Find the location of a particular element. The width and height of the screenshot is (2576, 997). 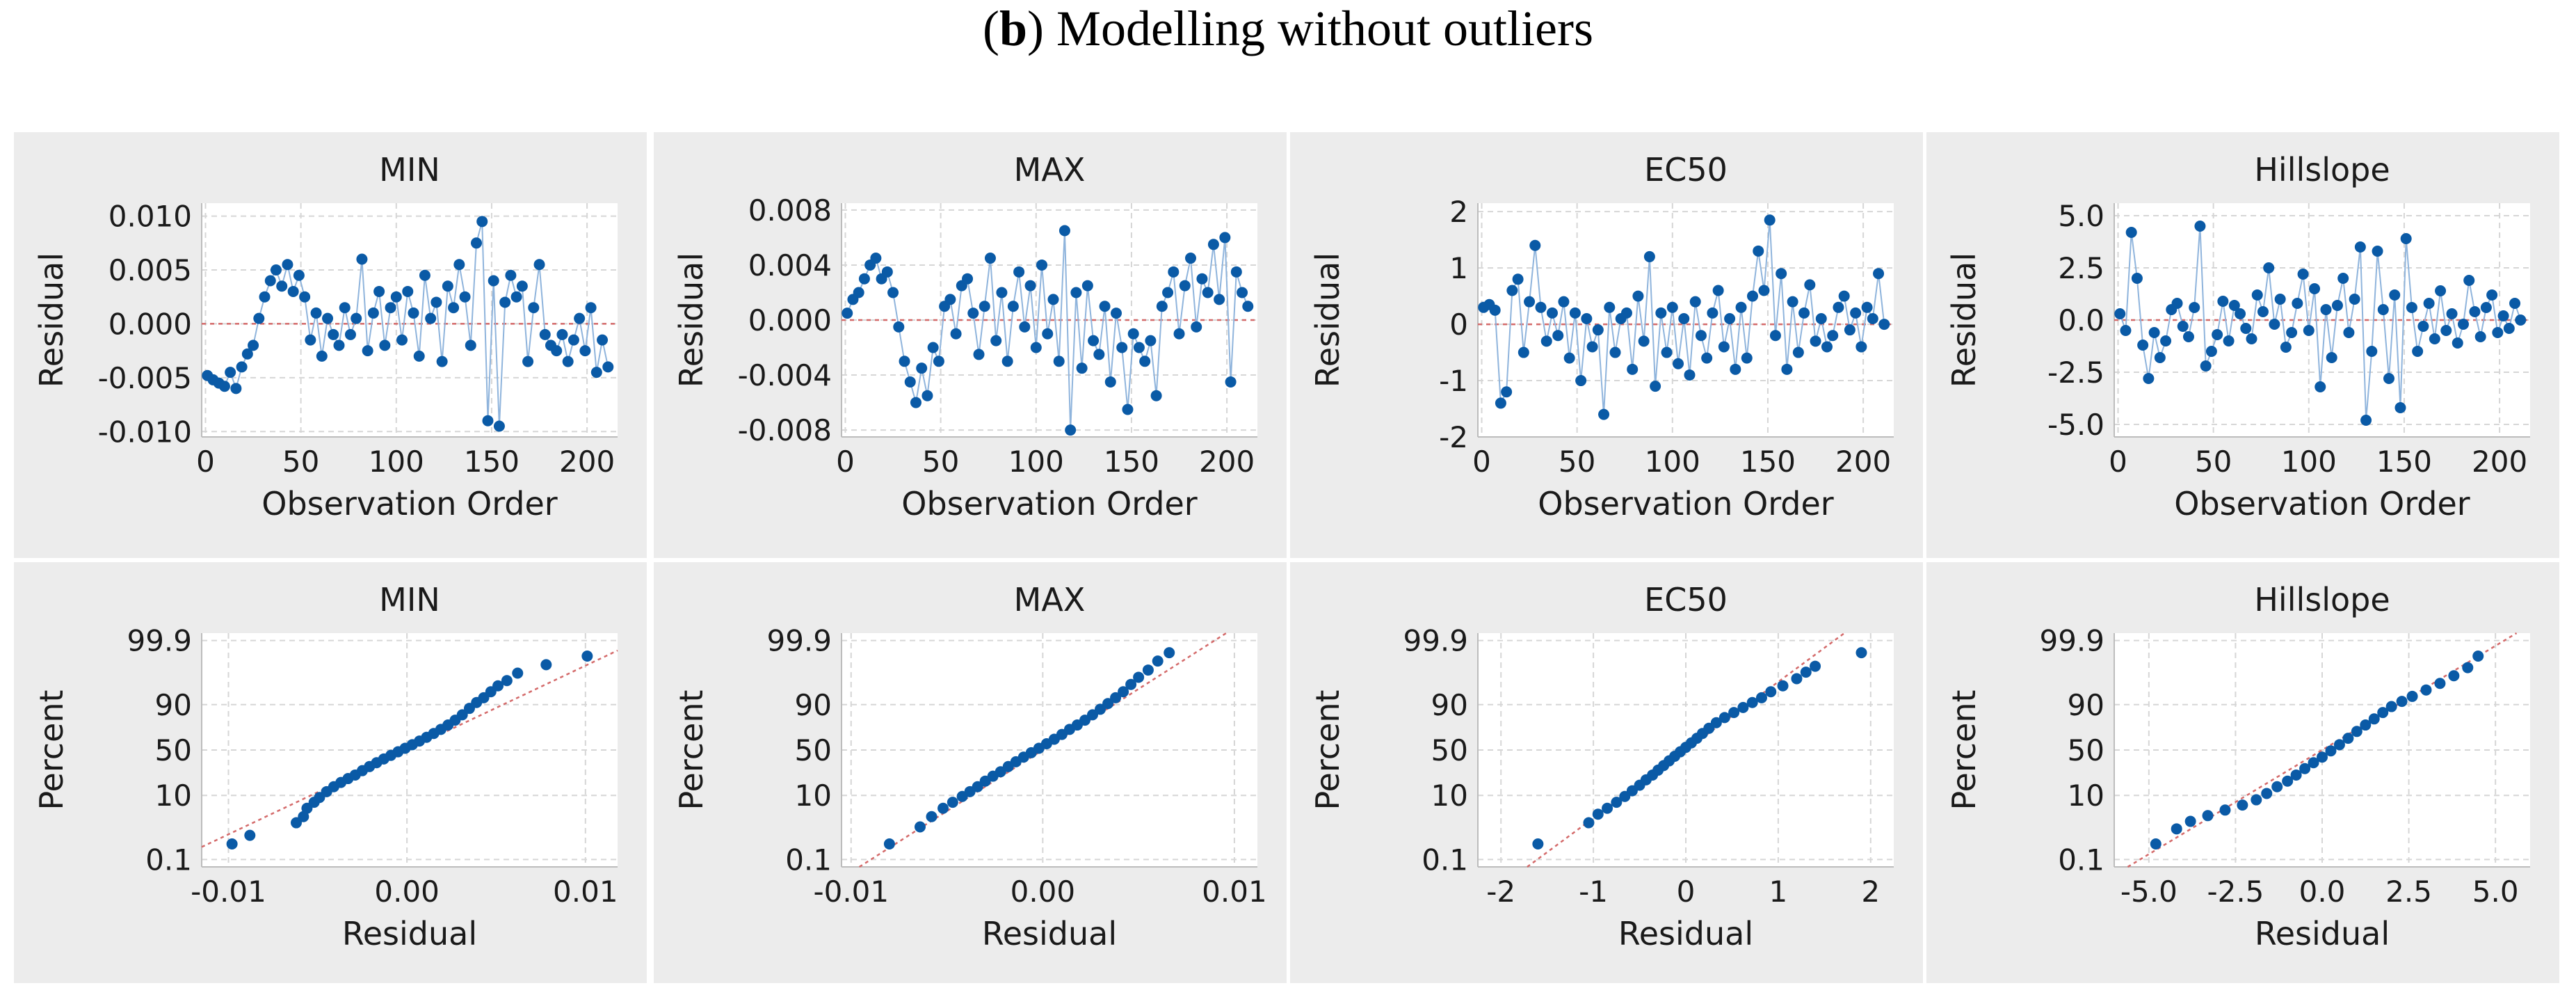

x-tick-label: -2.5 is located at coordinates (2235, 892).